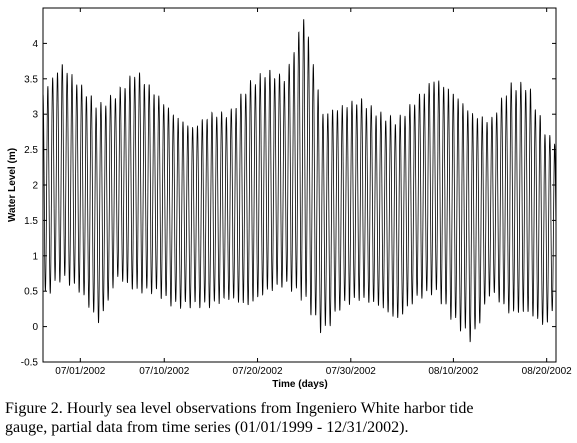  What do you see at coordinates (351, 371) in the screenshot?
I see `x-tick-label: 07/30/2002` at bounding box center [351, 371].